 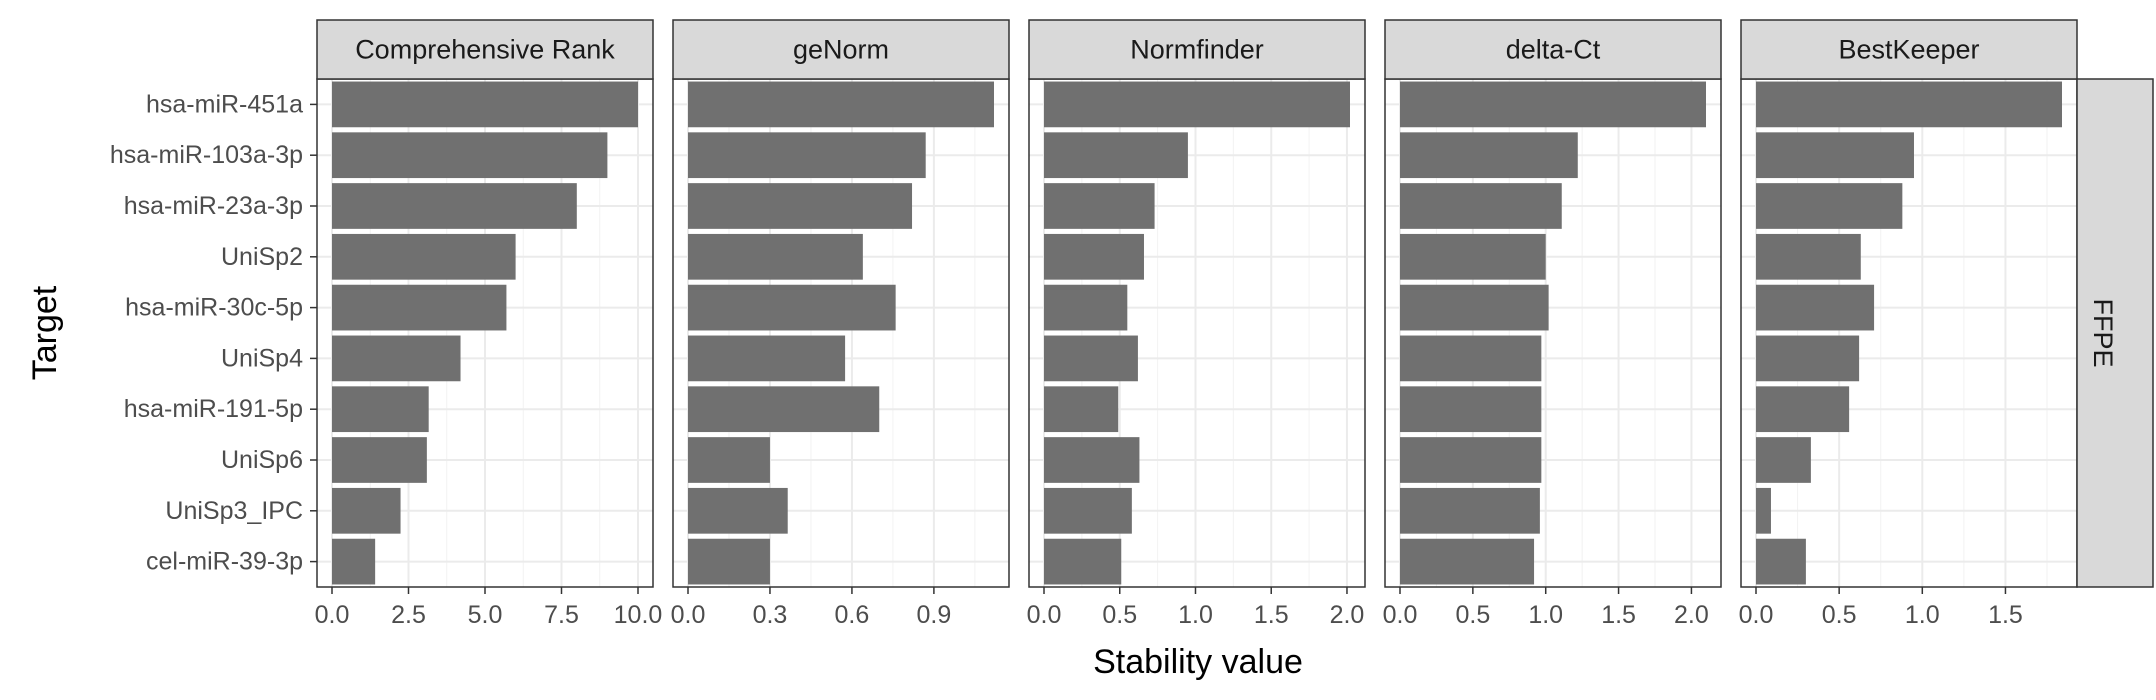 I want to click on y-tick-label: hsa-miR-451a, so click(x=224, y=104).